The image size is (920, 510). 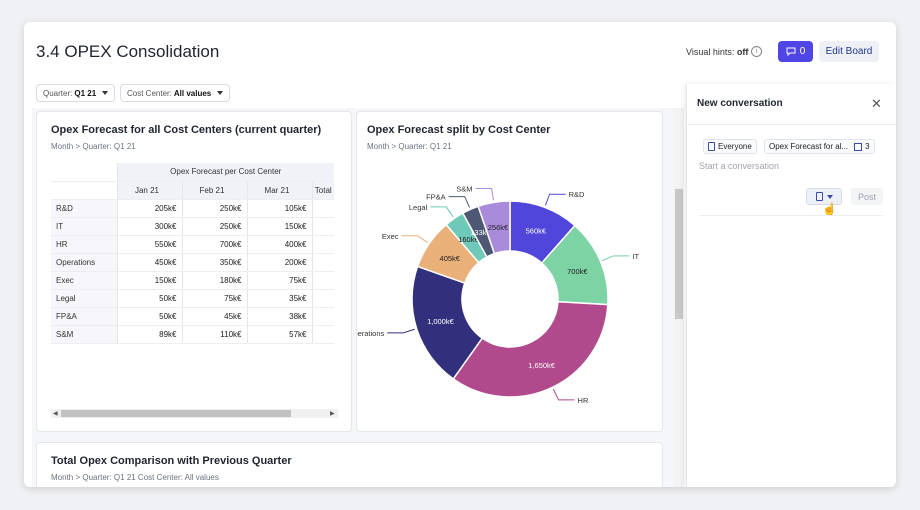 What do you see at coordinates (150, 334) in the screenshot?
I see `table-cell: 89k€` at bounding box center [150, 334].